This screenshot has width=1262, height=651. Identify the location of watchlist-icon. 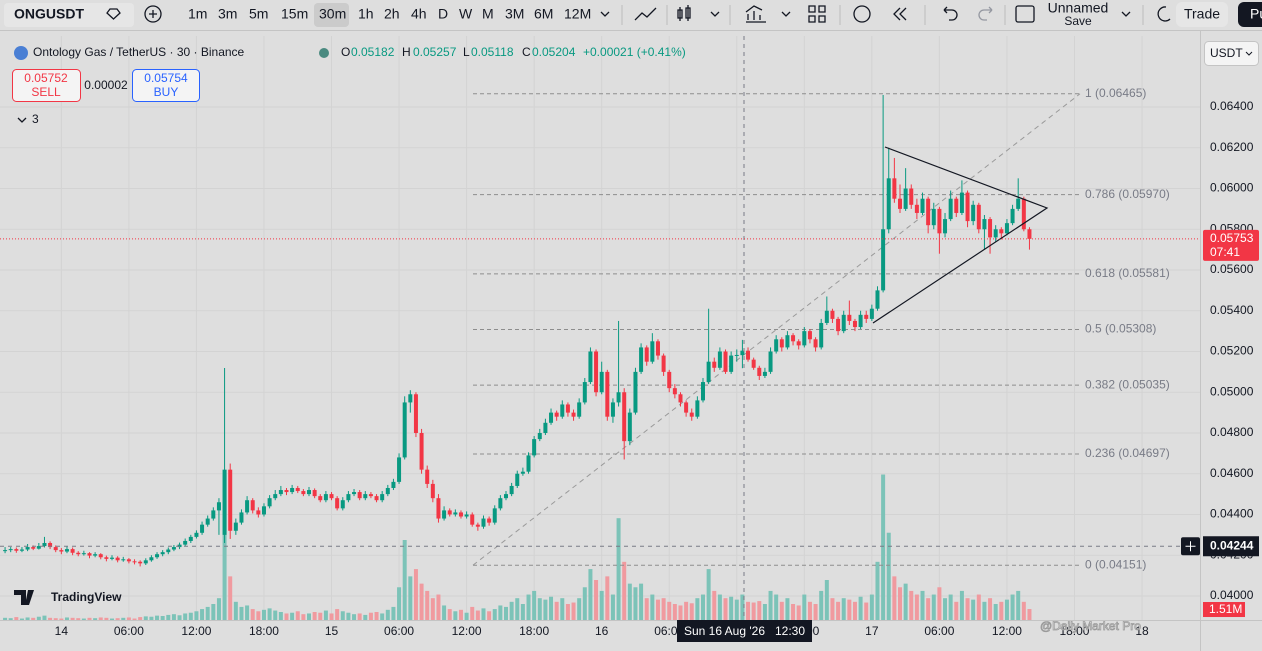
(113, 14).